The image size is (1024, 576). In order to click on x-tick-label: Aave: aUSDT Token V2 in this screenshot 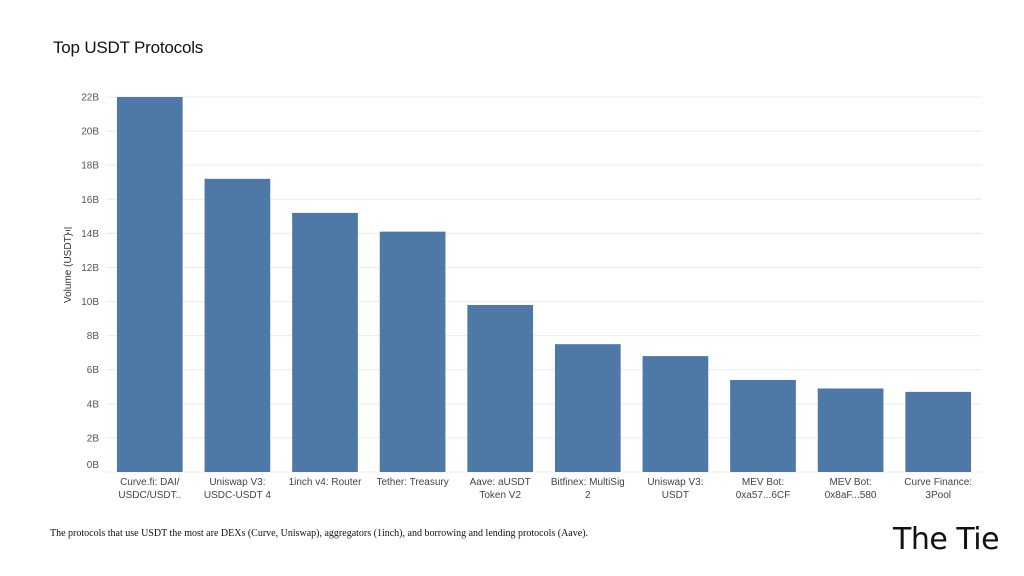, I will do `click(500, 489)`.